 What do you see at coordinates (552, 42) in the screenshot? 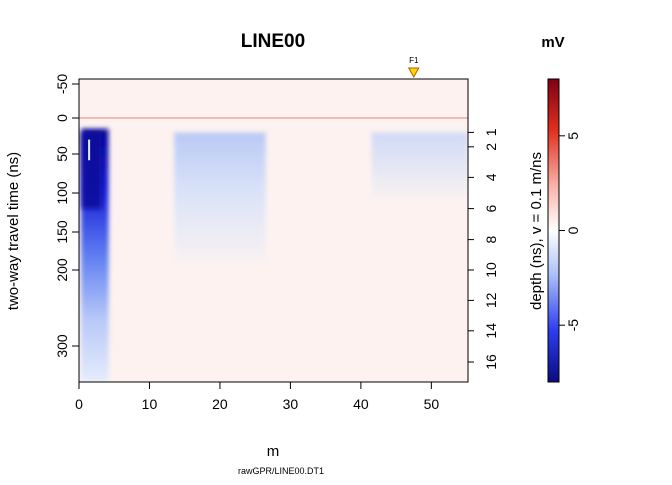
I see `colorbar-title: mV` at bounding box center [552, 42].